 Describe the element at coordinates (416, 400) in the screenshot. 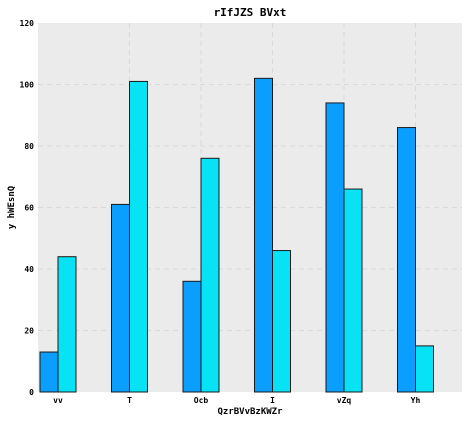

I see `x-tick-label: Yh` at that location.